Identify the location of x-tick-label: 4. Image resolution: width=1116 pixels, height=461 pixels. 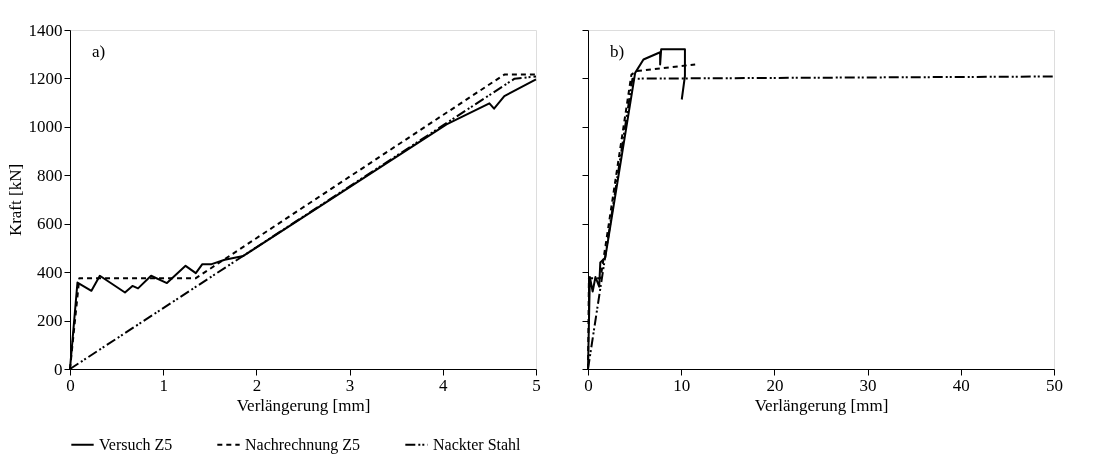
(444, 385).